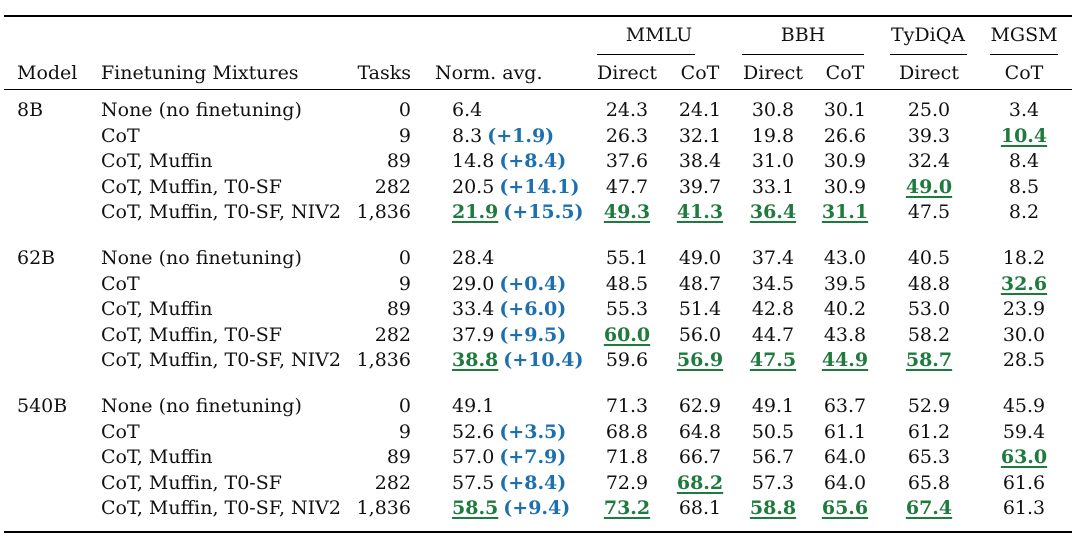  What do you see at coordinates (1024, 309) in the screenshot?
I see `metric-value: 23.9` at bounding box center [1024, 309].